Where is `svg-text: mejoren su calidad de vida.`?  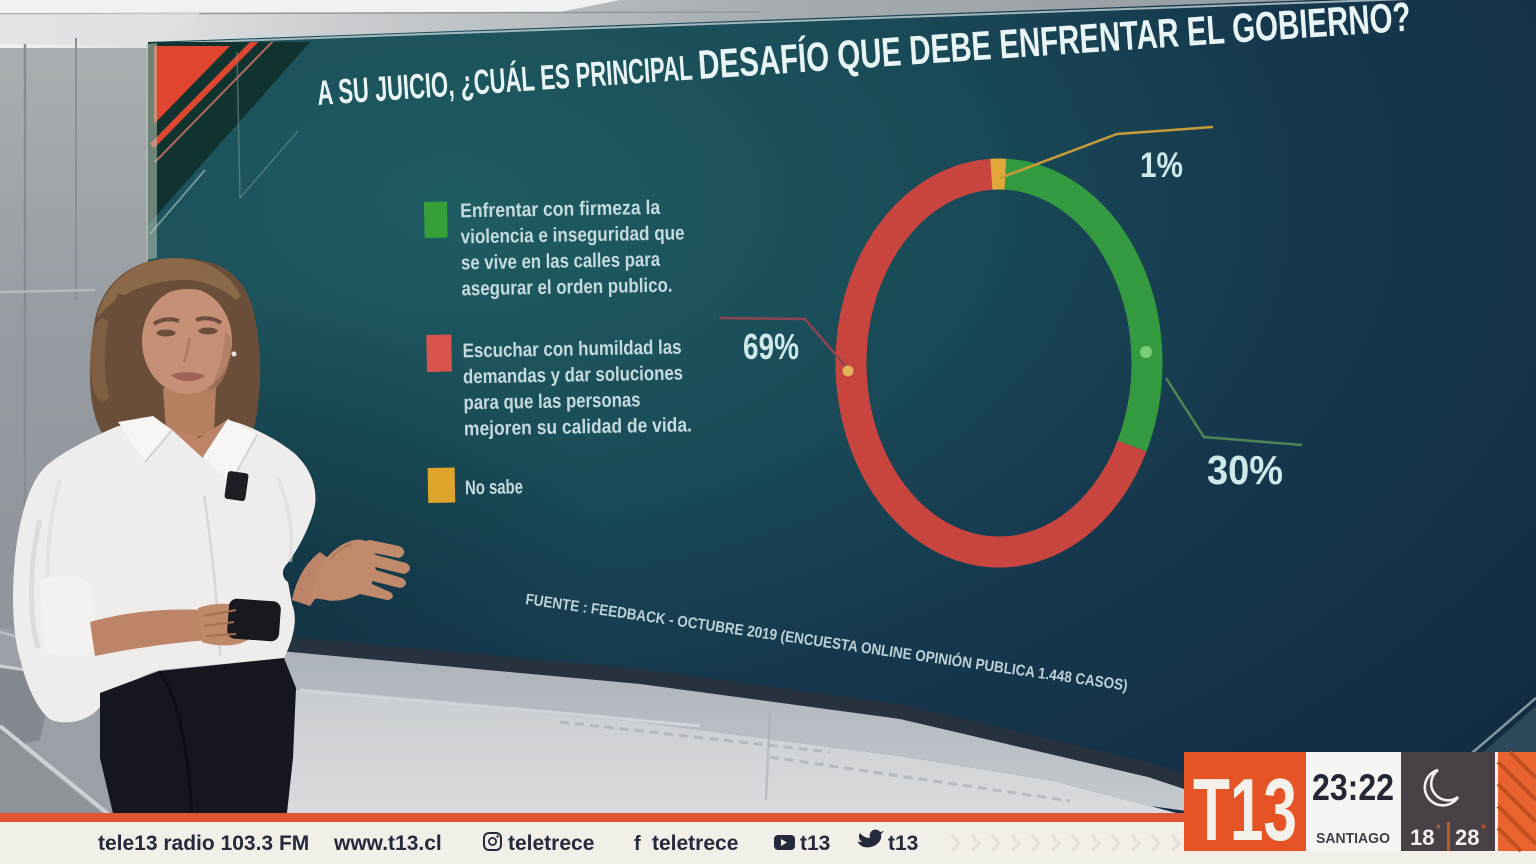
svg-text: mejoren su calidad de vida. is located at coordinates (578, 427).